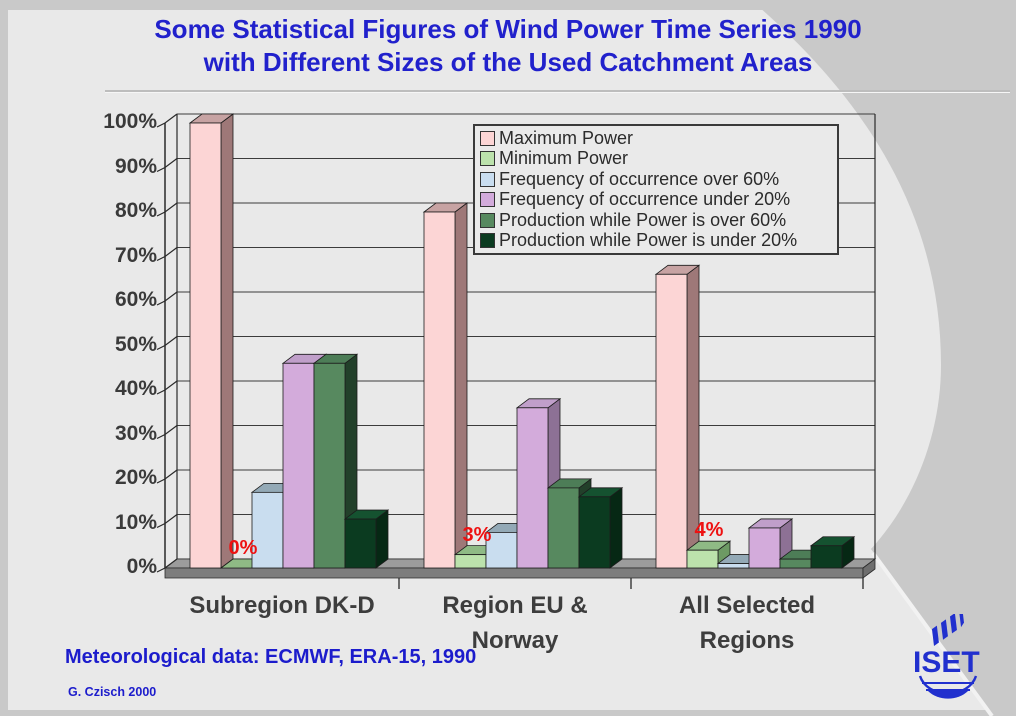 The image size is (1016, 716). I want to click on category-label: All Selected Regions, so click(747, 623).